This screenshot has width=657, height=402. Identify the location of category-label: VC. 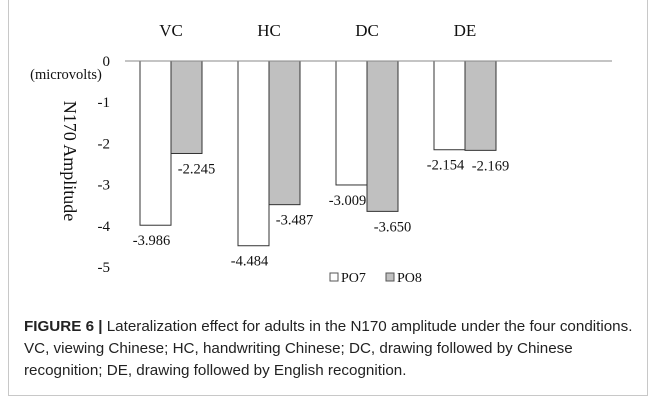
(171, 30).